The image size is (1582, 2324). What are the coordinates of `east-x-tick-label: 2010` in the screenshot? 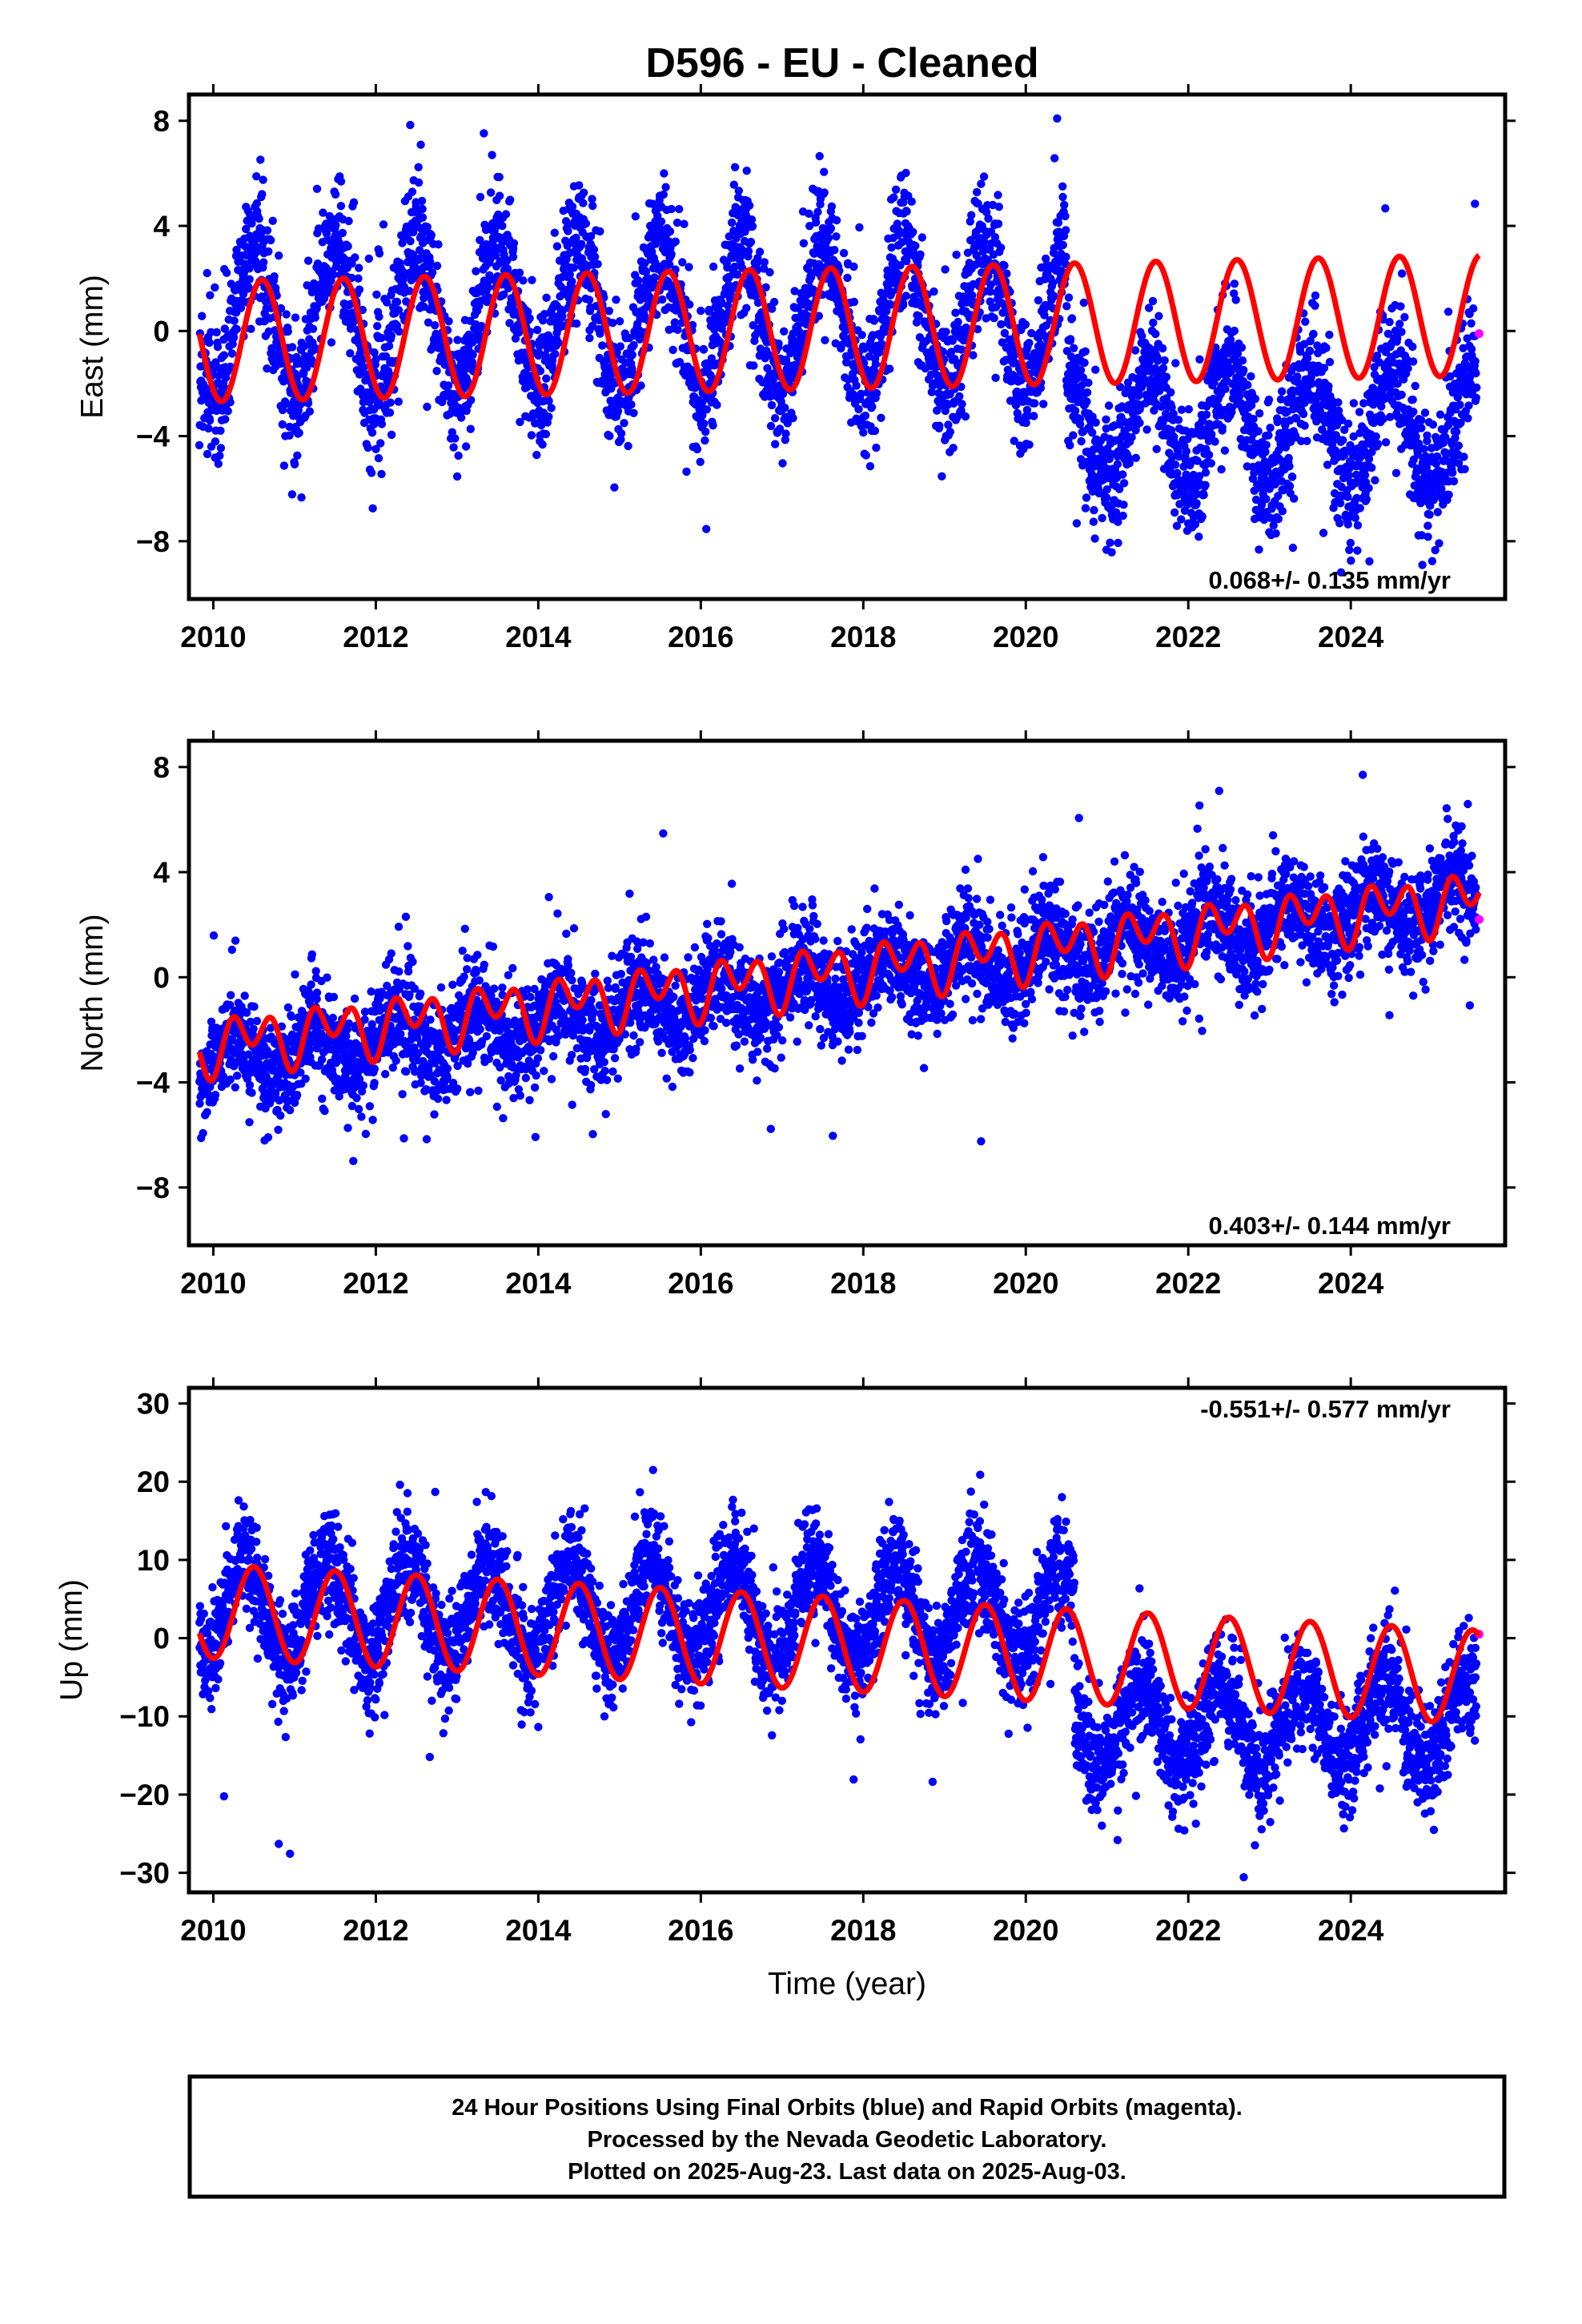 It's located at (213, 637).